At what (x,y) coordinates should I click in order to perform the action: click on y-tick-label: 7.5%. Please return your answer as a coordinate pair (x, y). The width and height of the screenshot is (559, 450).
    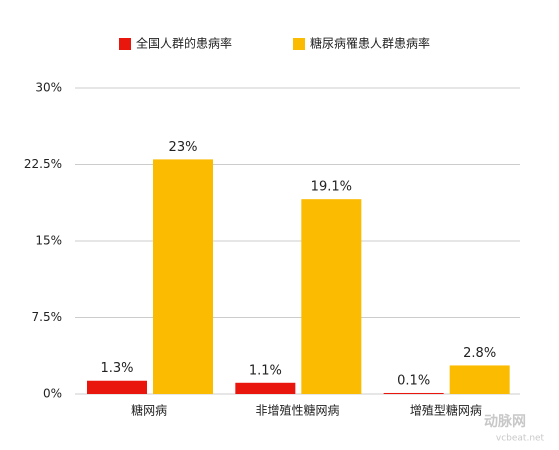
    Looking at the image, I should click on (47, 317).